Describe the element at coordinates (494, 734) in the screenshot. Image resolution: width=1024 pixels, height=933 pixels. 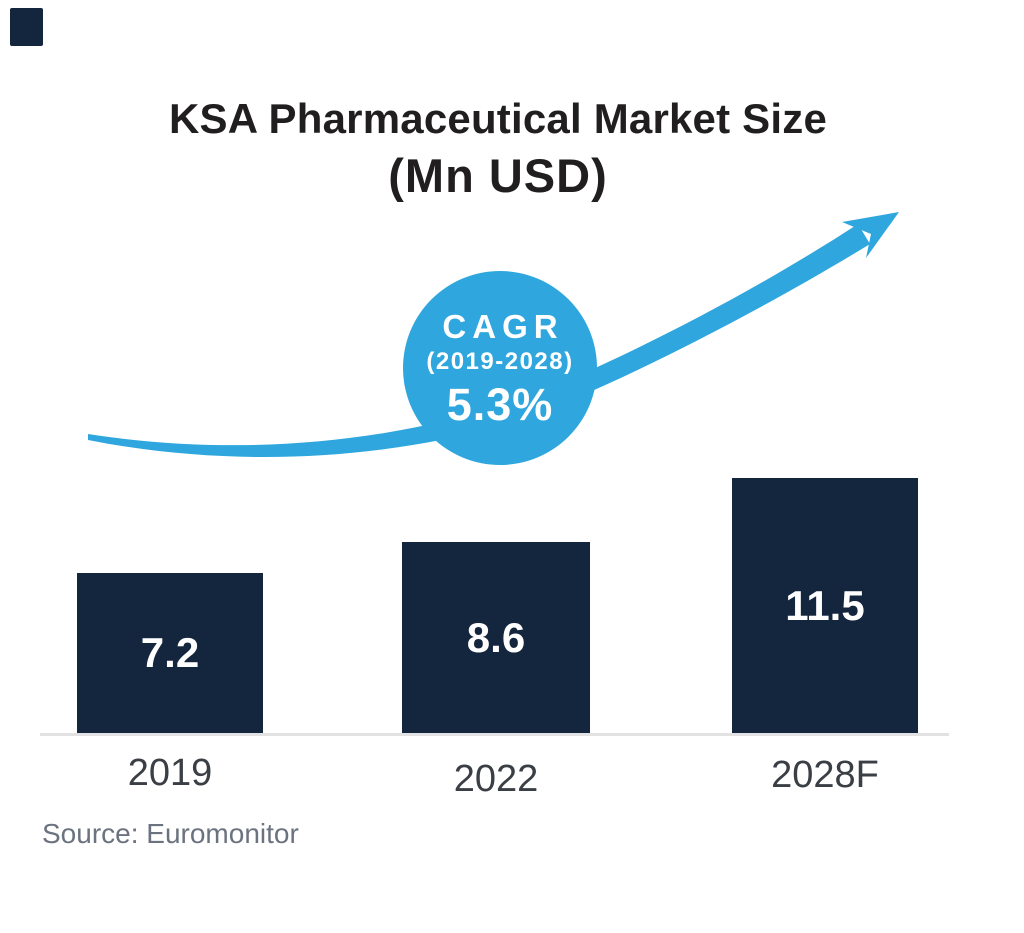
I see `x-axis-line` at that location.